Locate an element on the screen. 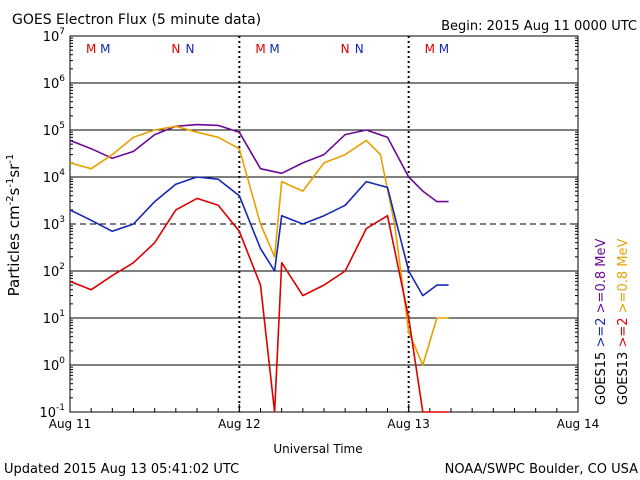 Image resolution: width=640 pixels, height=480 pixels. y-tick-labels: 10⁻¹ 10⁰ 10¹ 10² 10³ 10⁴ 10⁵ 10⁶ 10⁷ is located at coordinates (52, 224).